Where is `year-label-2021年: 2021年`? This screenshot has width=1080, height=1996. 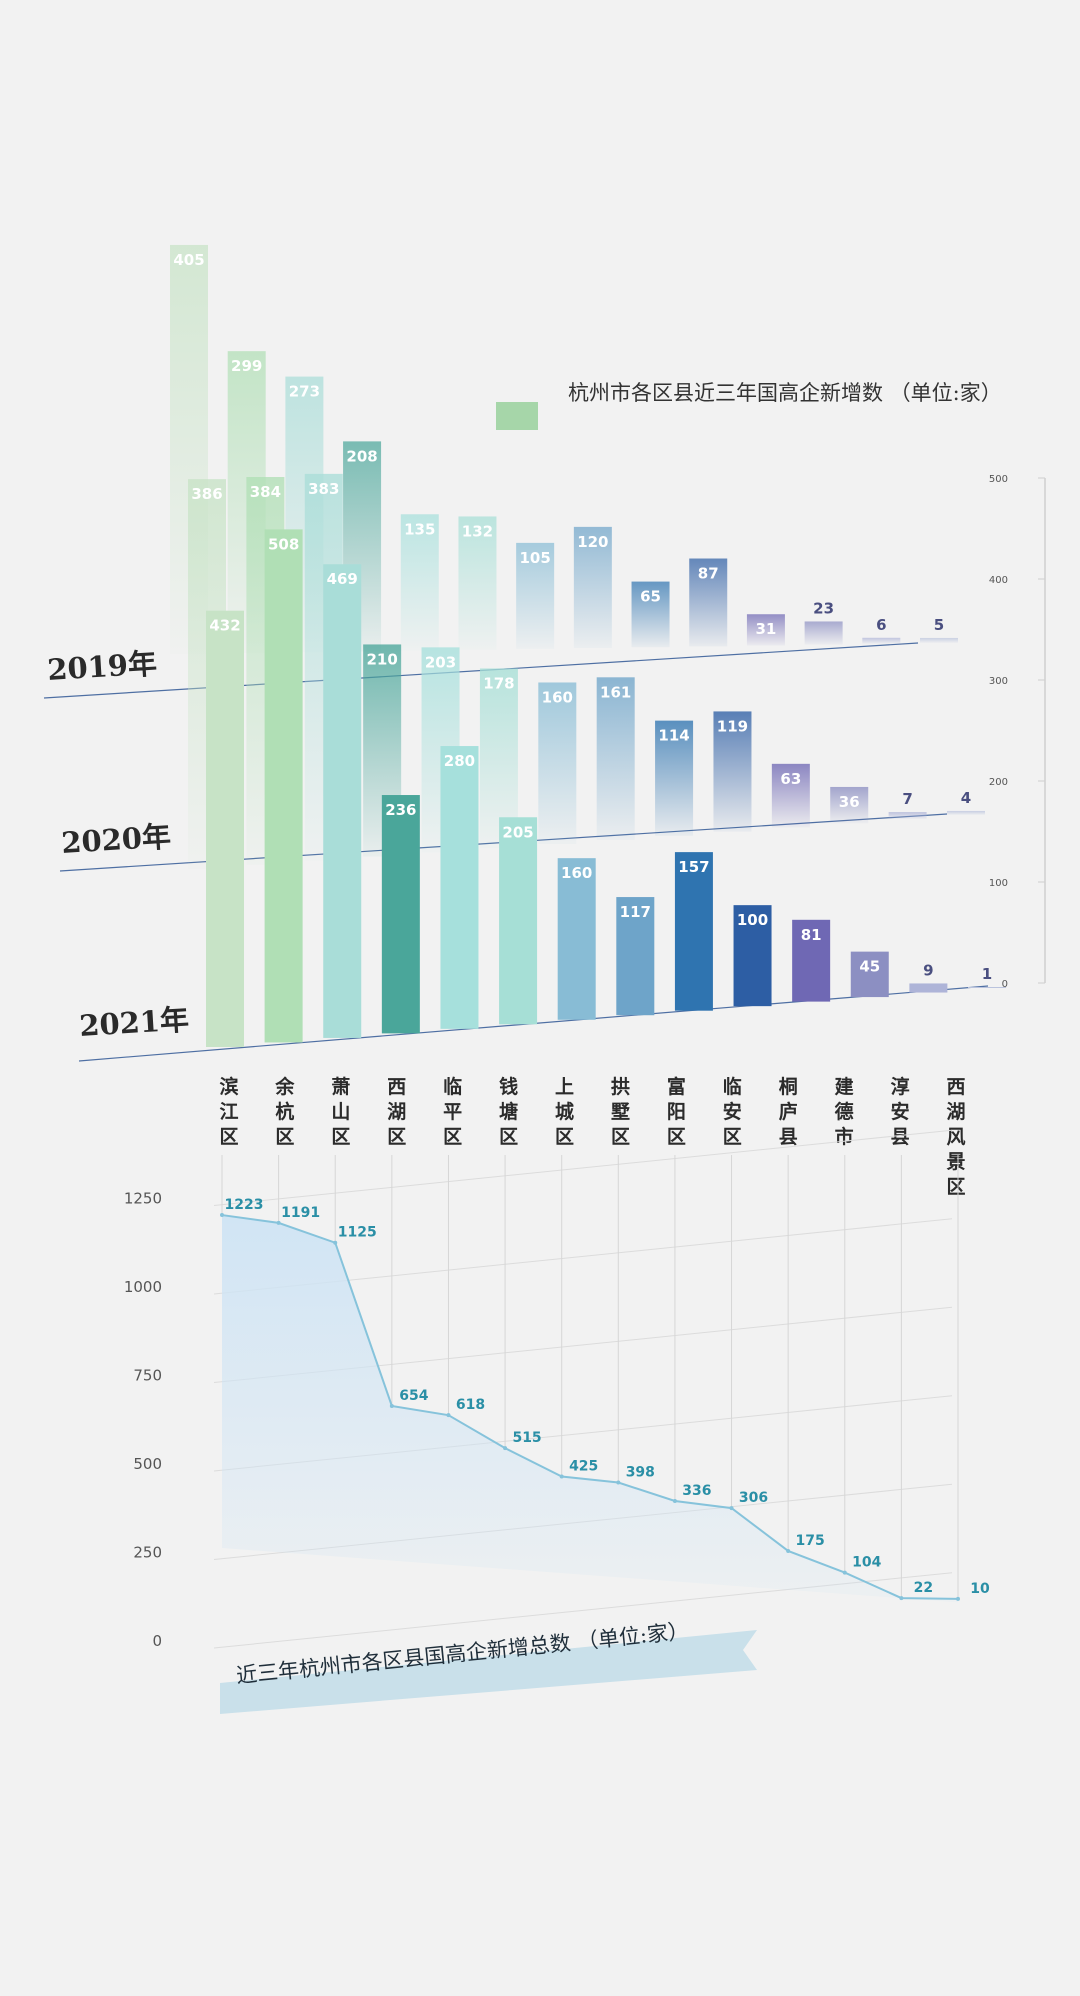
year-label-2021年: 2021年 is located at coordinates (134, 1022).